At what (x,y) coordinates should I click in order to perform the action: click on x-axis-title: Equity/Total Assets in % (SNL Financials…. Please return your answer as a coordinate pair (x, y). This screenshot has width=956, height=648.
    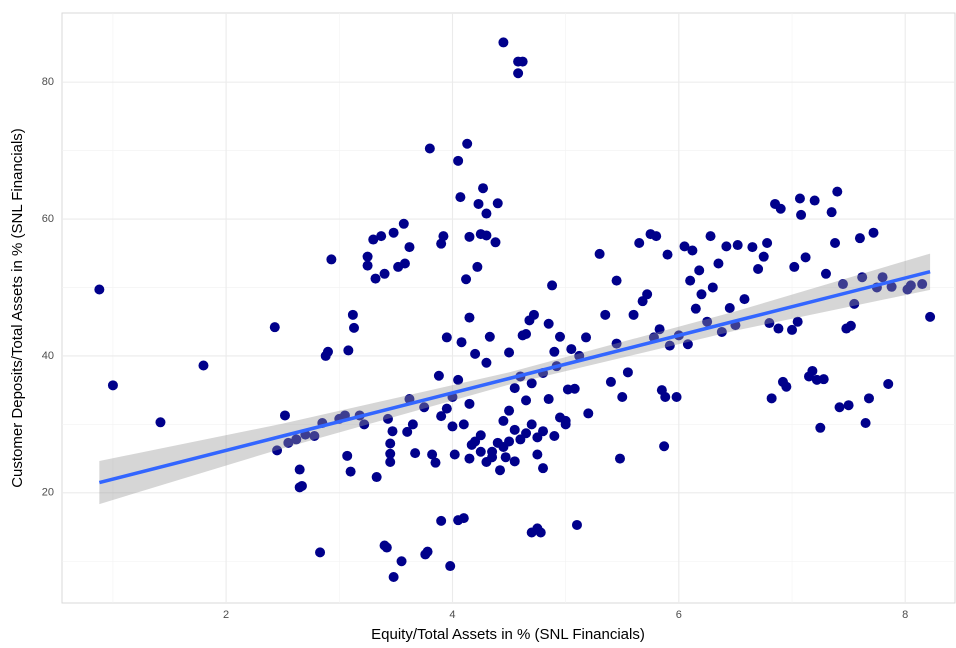
    Looking at the image, I should click on (508, 634).